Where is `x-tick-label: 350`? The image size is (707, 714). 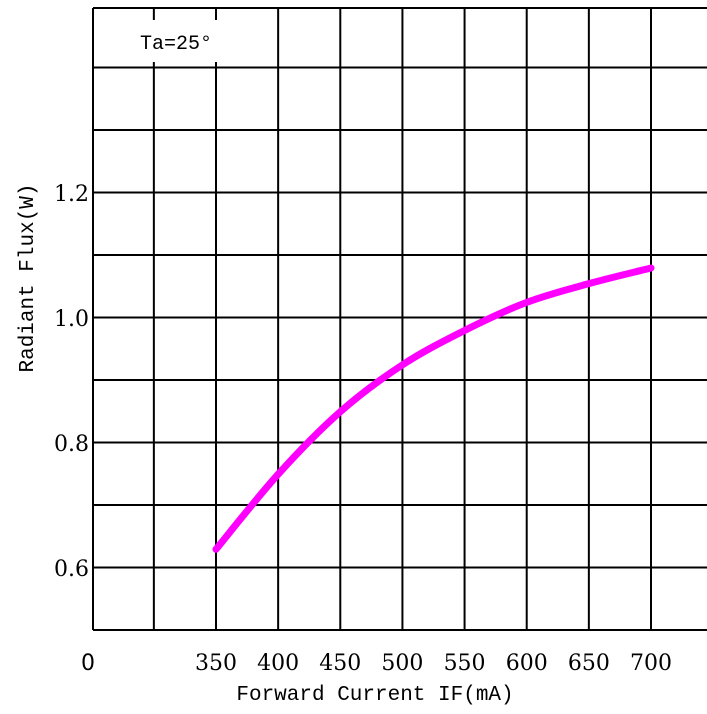 x-tick-label: 350 is located at coordinates (216, 663).